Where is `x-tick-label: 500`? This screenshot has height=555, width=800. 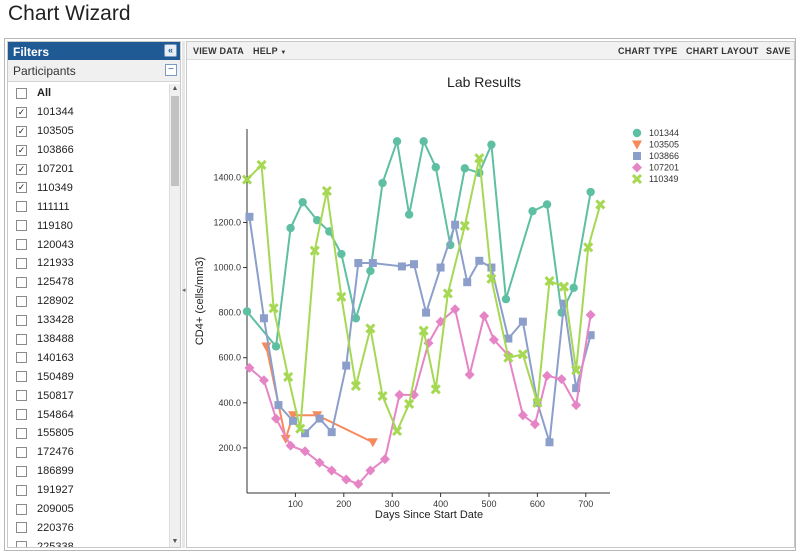 x-tick-label: 500 is located at coordinates (488, 504).